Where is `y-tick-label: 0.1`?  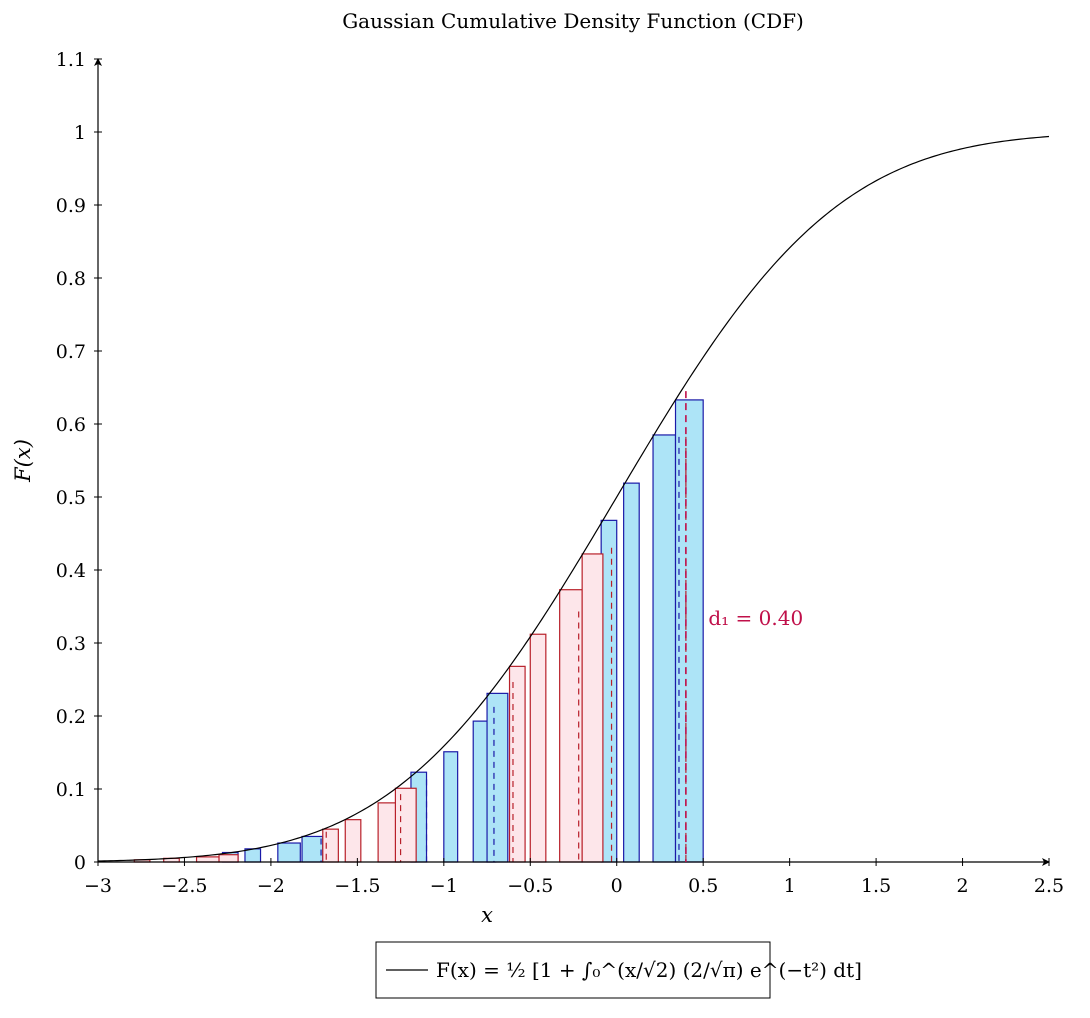 y-tick-label: 0.1 is located at coordinates (71, 790).